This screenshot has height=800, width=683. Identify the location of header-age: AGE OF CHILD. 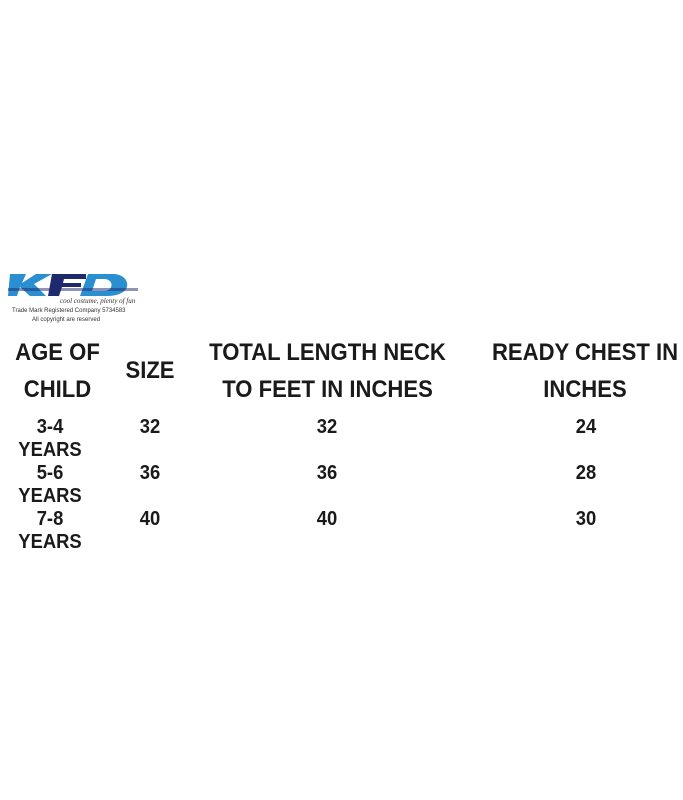
(57, 371).